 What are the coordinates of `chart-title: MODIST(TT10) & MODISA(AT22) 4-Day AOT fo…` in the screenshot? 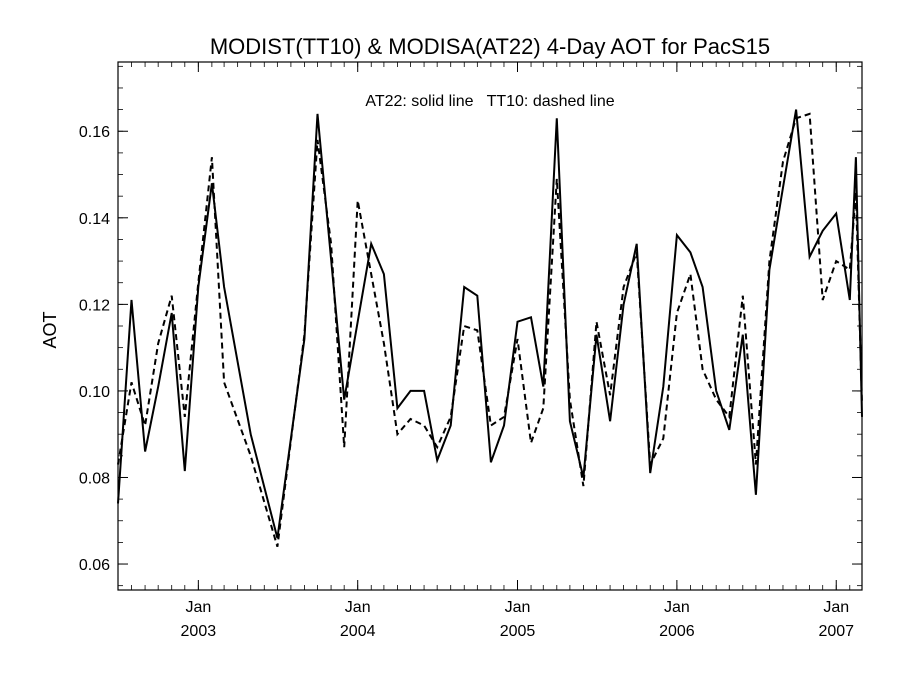 It's located at (490, 46).